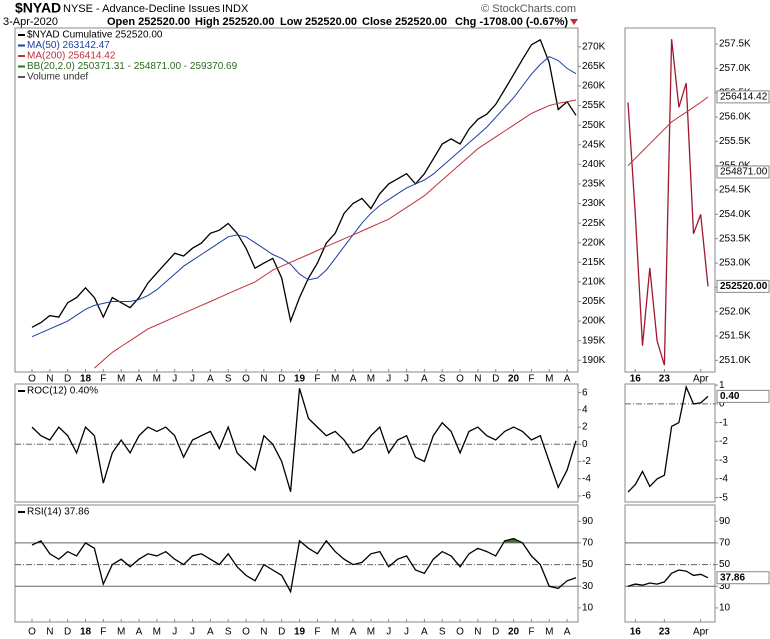 The height and width of the screenshot is (639, 770). What do you see at coordinates (235, 9) in the screenshot?
I see `exchange: INDX` at bounding box center [235, 9].